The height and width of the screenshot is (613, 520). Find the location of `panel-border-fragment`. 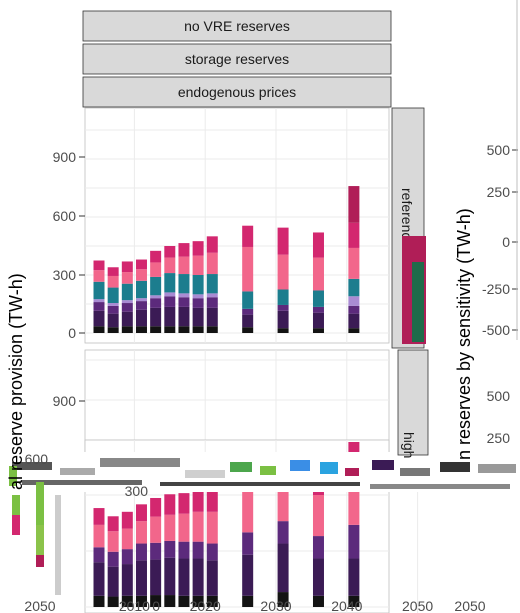

panel-border-fragment is located at coordinates (58, 545).